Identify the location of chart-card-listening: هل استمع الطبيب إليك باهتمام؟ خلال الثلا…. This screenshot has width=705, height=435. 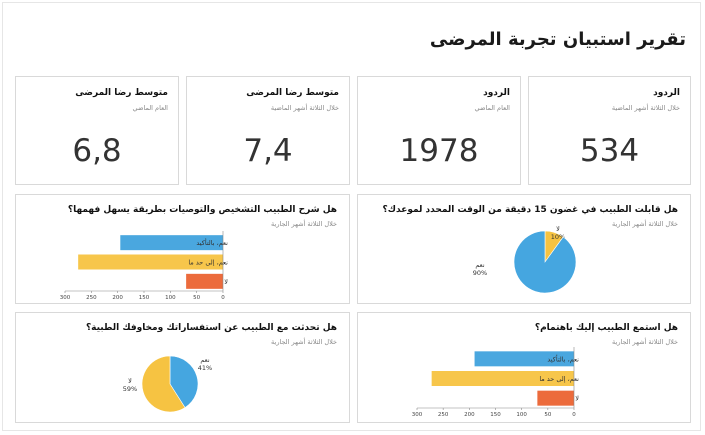
(524, 367).